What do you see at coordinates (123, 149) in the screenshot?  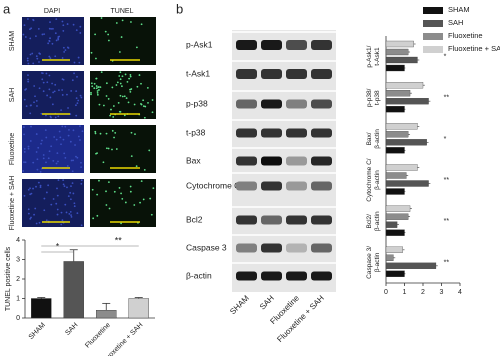 I see `tunel-image` at bounding box center [123, 149].